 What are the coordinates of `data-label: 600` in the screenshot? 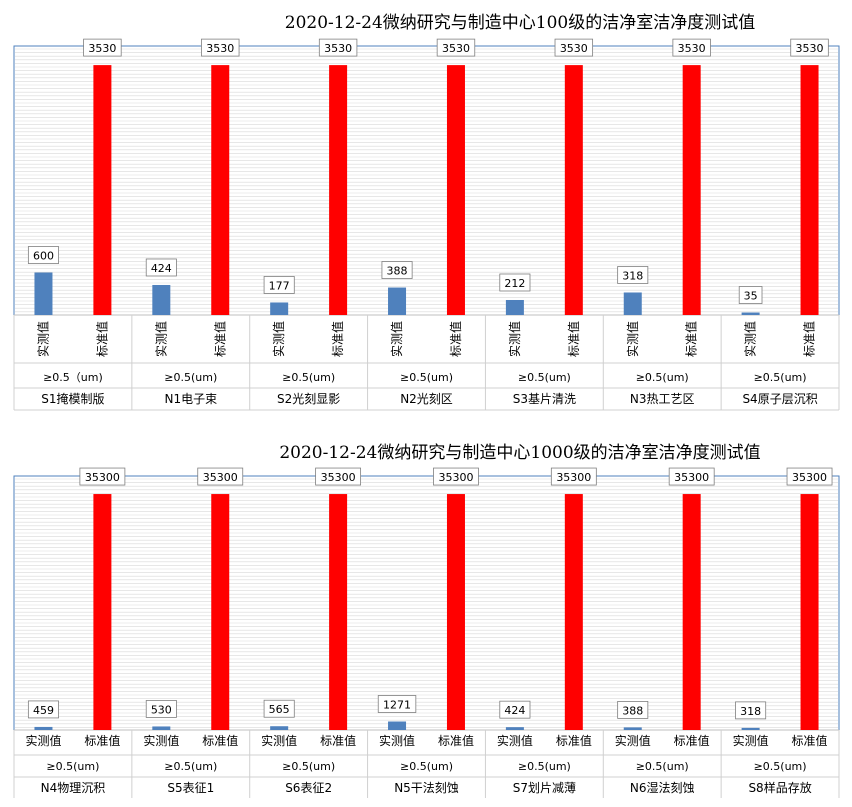 It's located at (43, 256).